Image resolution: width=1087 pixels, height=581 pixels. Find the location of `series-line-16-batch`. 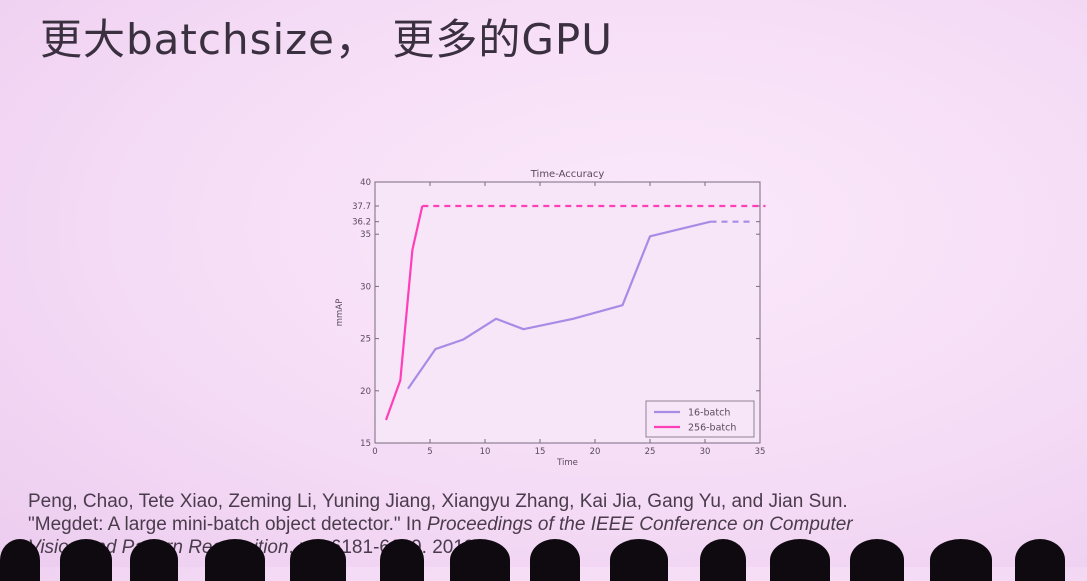

series-line-16-batch is located at coordinates (559, 305).